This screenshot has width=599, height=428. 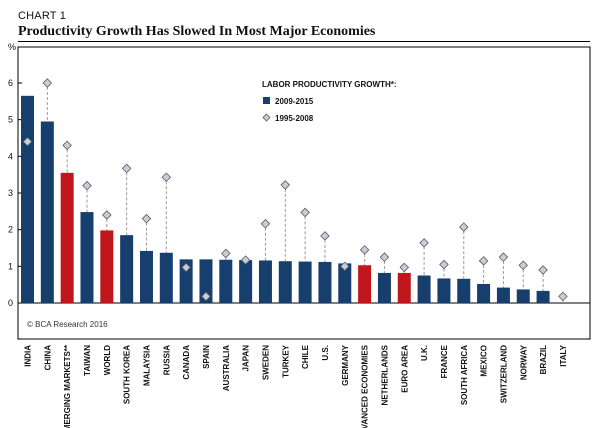 I want to click on category-label: FRANCE, so click(x=444, y=361).